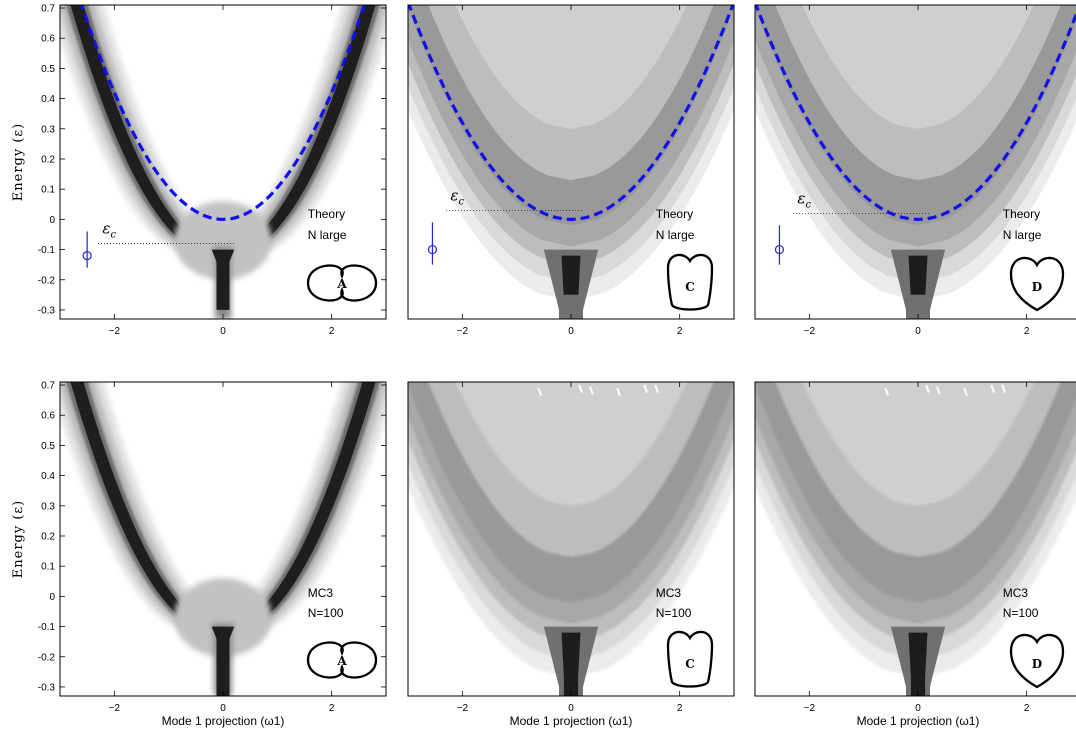  I want to click on note-line-2: N=100, so click(326, 613).